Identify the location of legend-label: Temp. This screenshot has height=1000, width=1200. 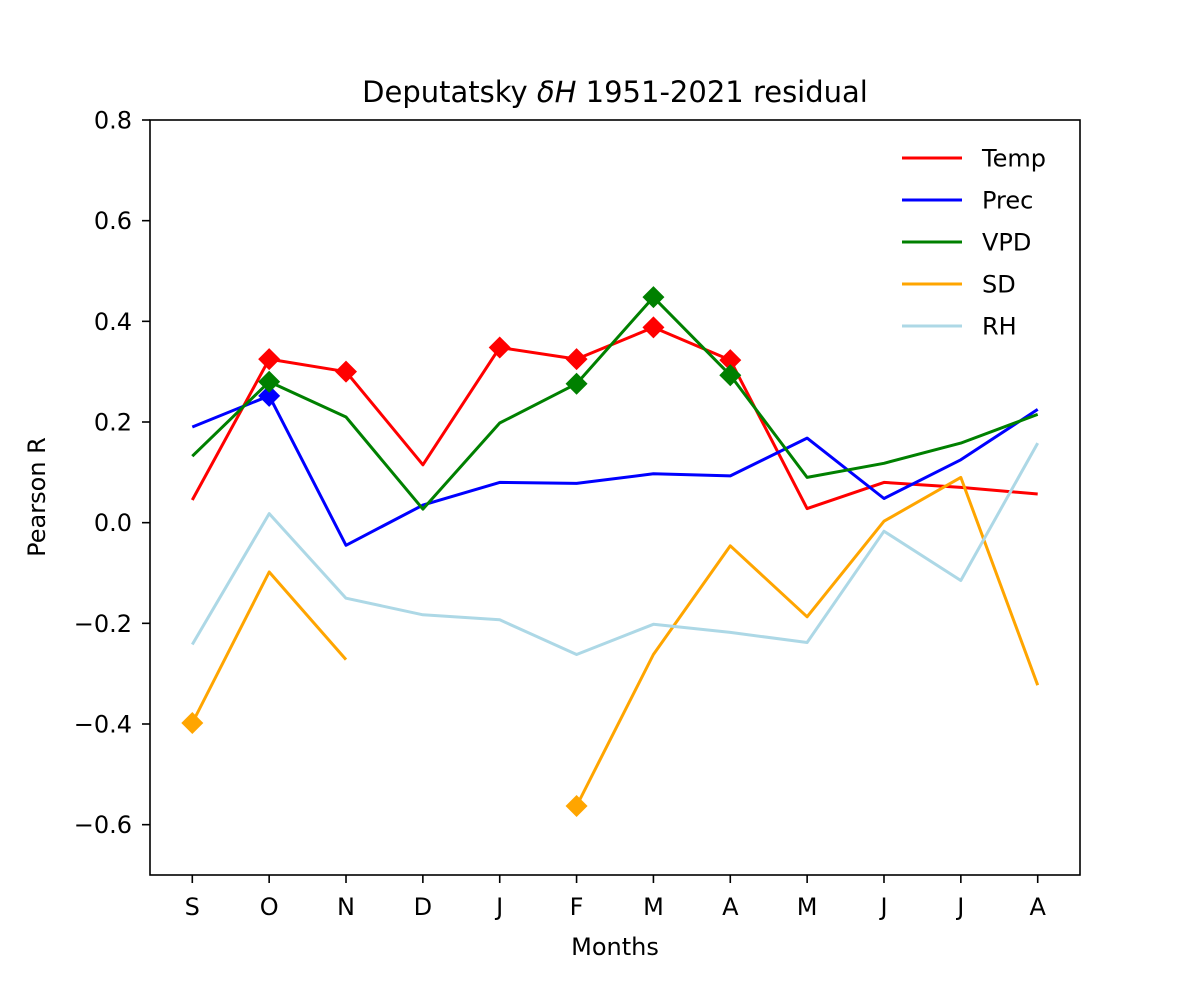
(1013, 159).